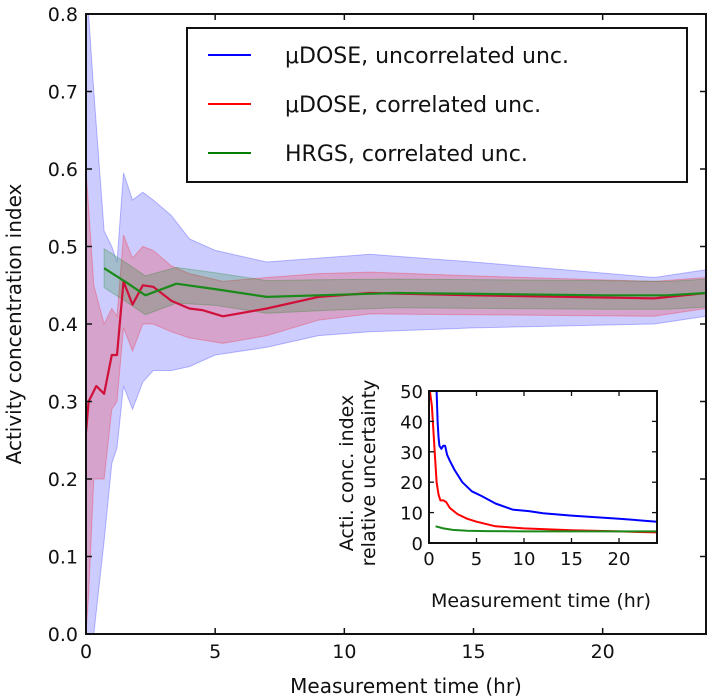 This screenshot has width=708, height=699. Describe the element at coordinates (347, 473) in the screenshot. I see `inset-y-axis-label-line1: Acti. conc. index` at that location.